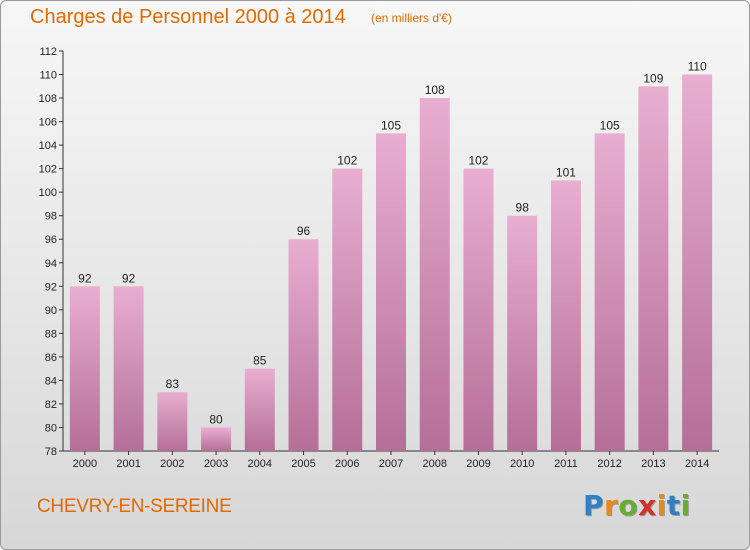 Image resolution: width=750 pixels, height=550 pixels. What do you see at coordinates (260, 464) in the screenshot?
I see `x-tick-label-2004: 2004` at bounding box center [260, 464].